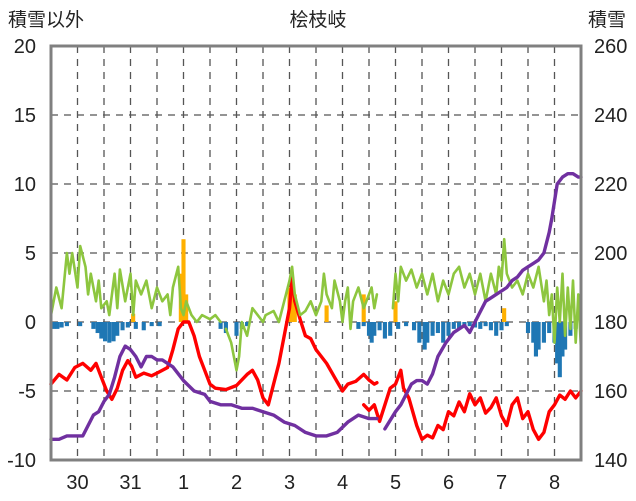 The width and height of the screenshot is (636, 501). I want to click on x-tick: 6, so click(448, 483).